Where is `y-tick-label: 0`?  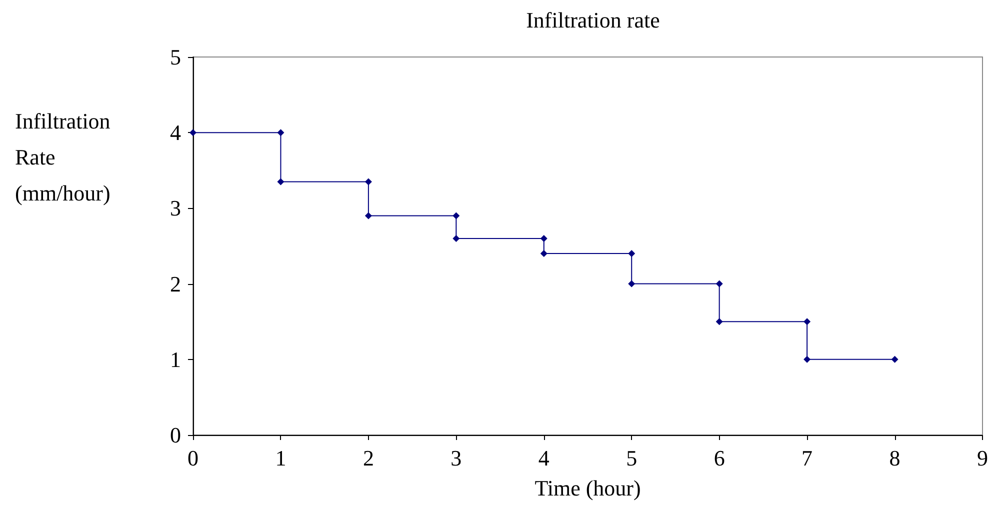 y-tick-label: 0 is located at coordinates (175, 435).